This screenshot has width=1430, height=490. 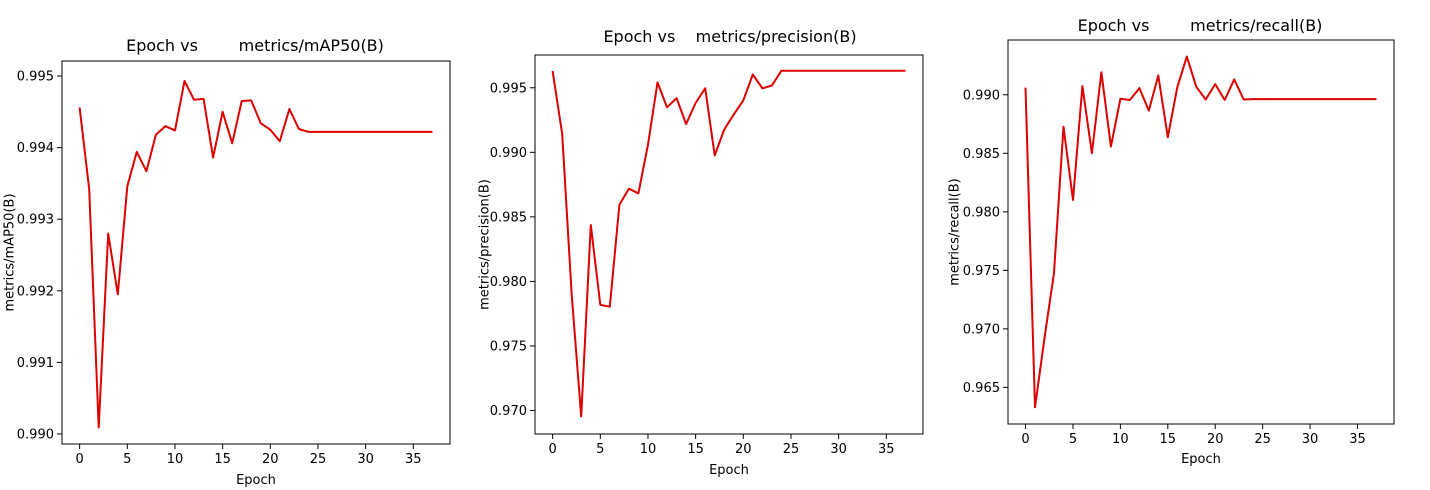 What do you see at coordinates (729, 36) in the screenshot?
I see `chart-title: Epoch vs metrics/precision(B)` at bounding box center [729, 36].